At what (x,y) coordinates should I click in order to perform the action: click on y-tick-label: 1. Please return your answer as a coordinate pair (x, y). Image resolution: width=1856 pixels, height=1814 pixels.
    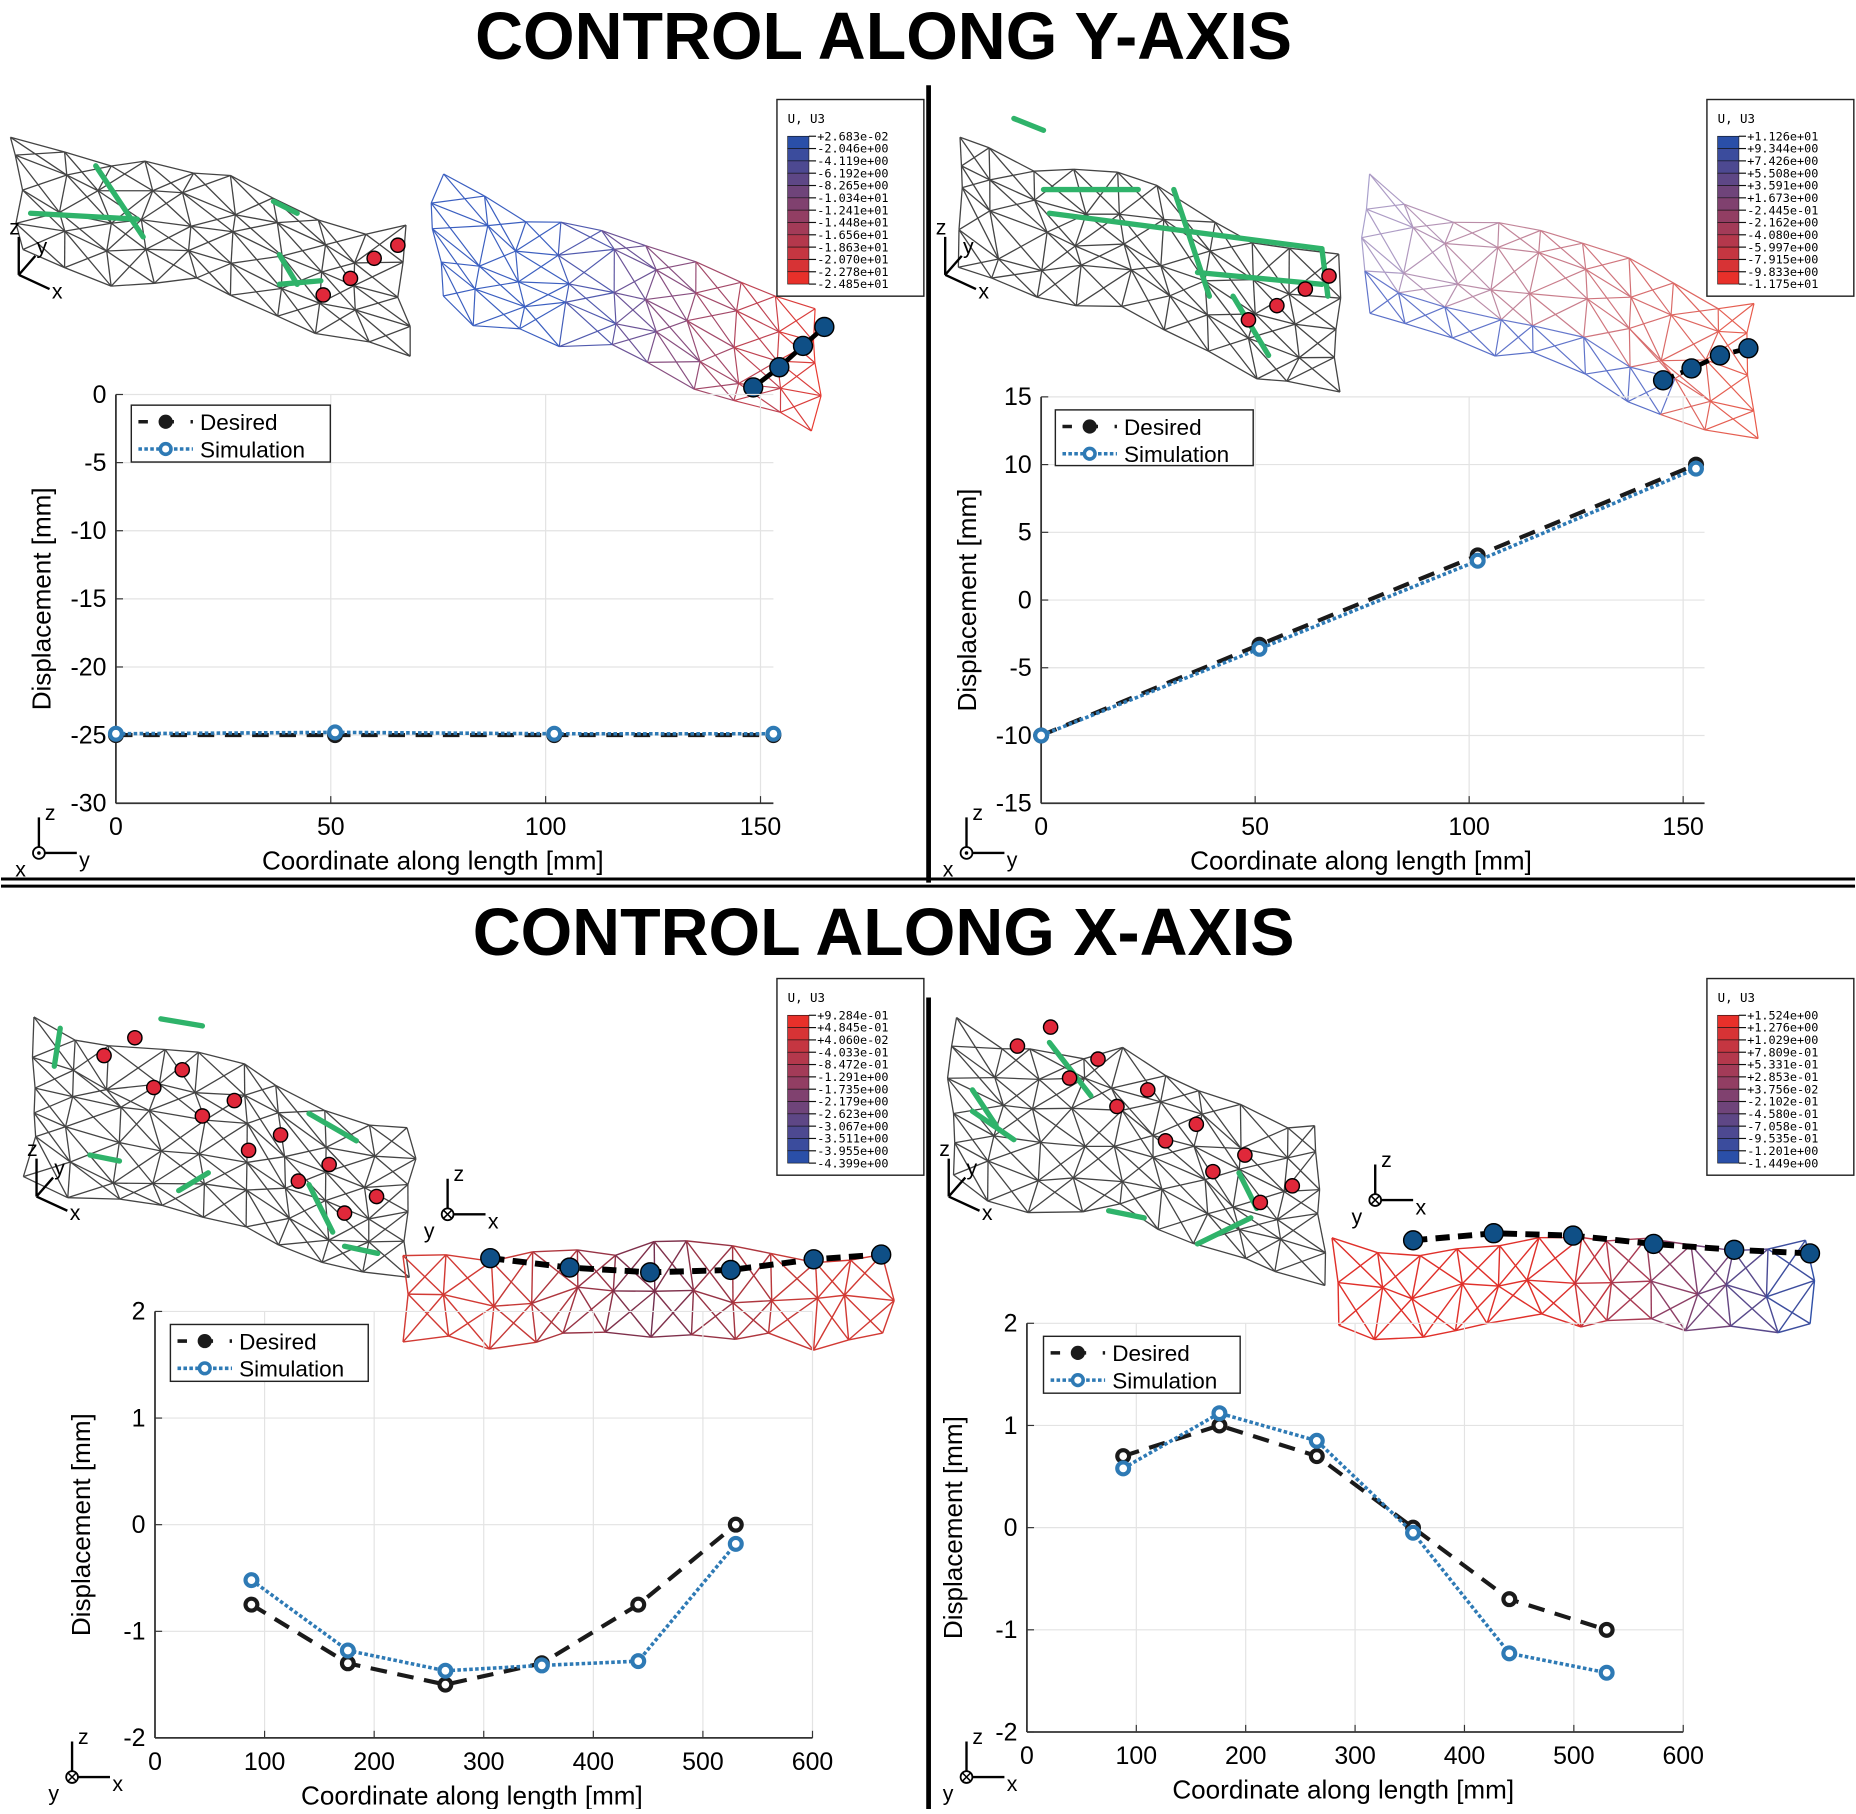
    Looking at the image, I should click on (139, 1418).